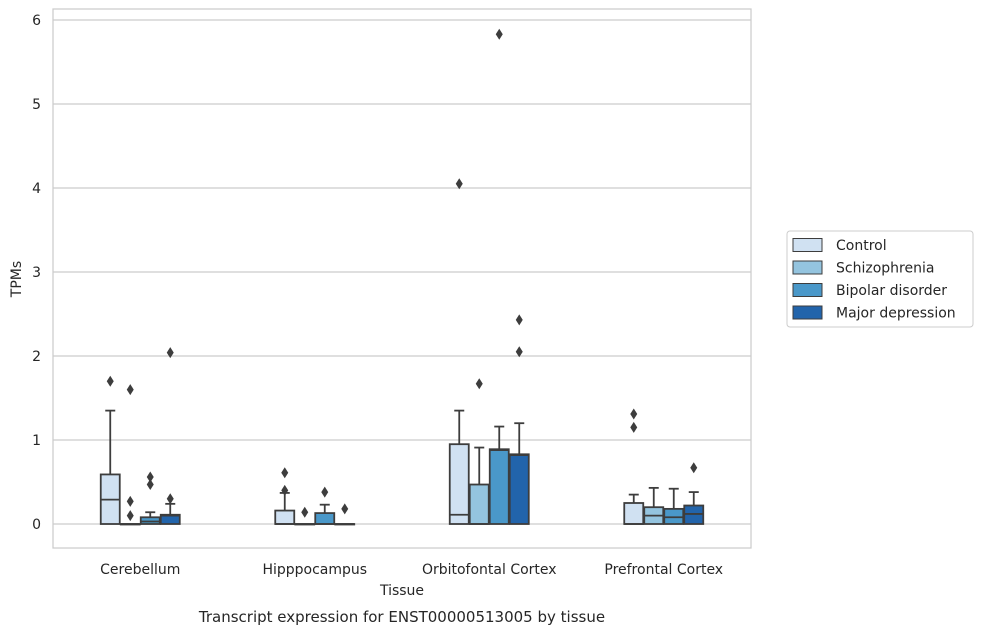  I want to click on legend-label: Schizophrenia, so click(885, 269).